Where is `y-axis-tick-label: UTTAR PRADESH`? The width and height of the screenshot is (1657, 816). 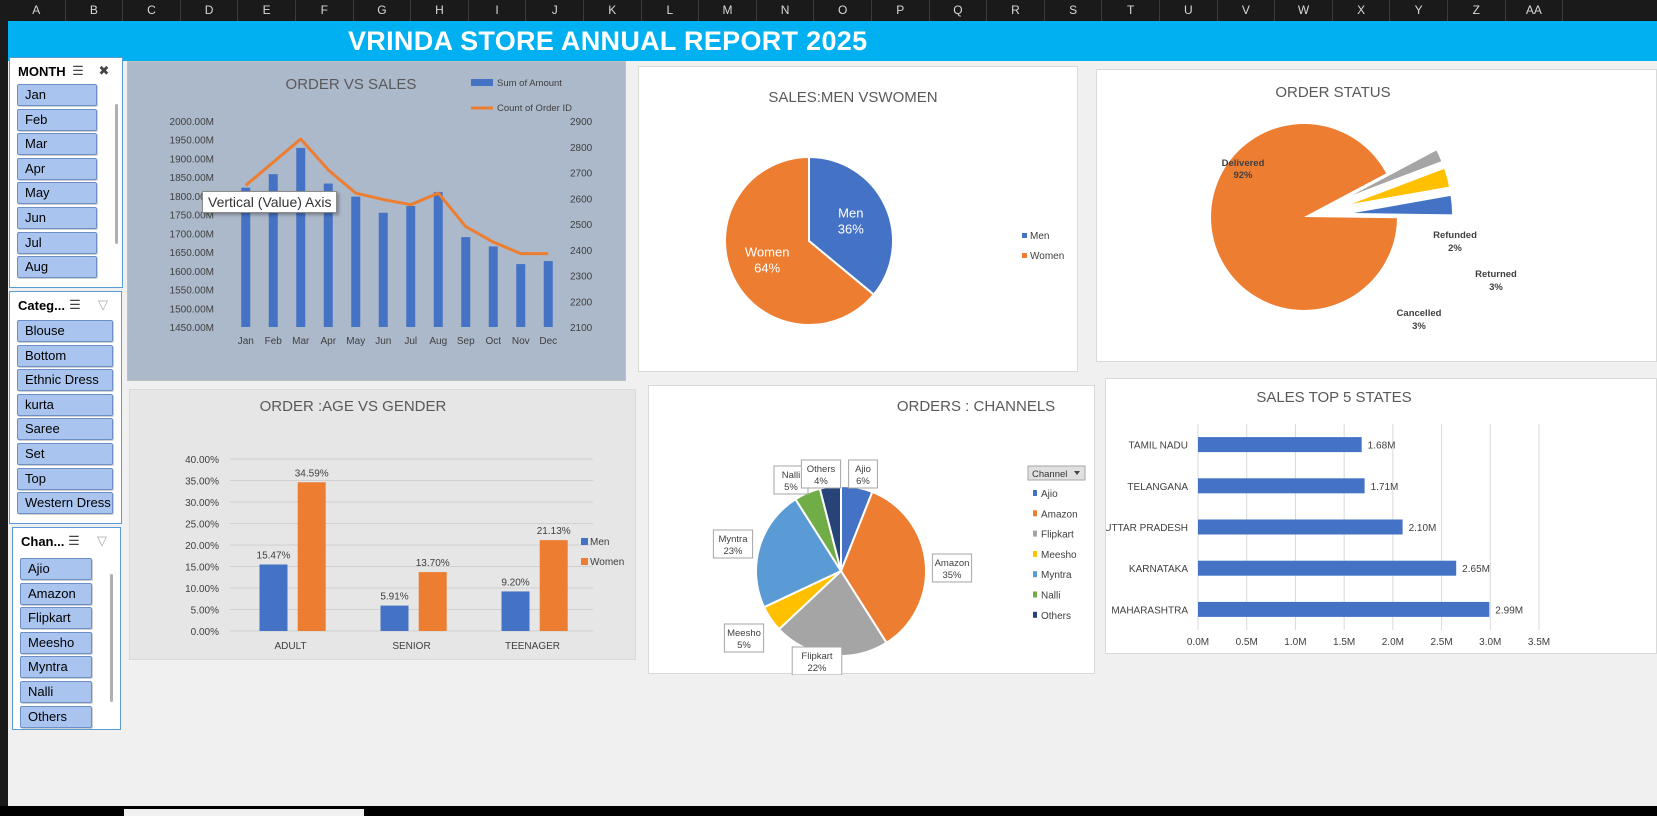 y-axis-tick-label: UTTAR PRADESH is located at coordinates (1147, 528).